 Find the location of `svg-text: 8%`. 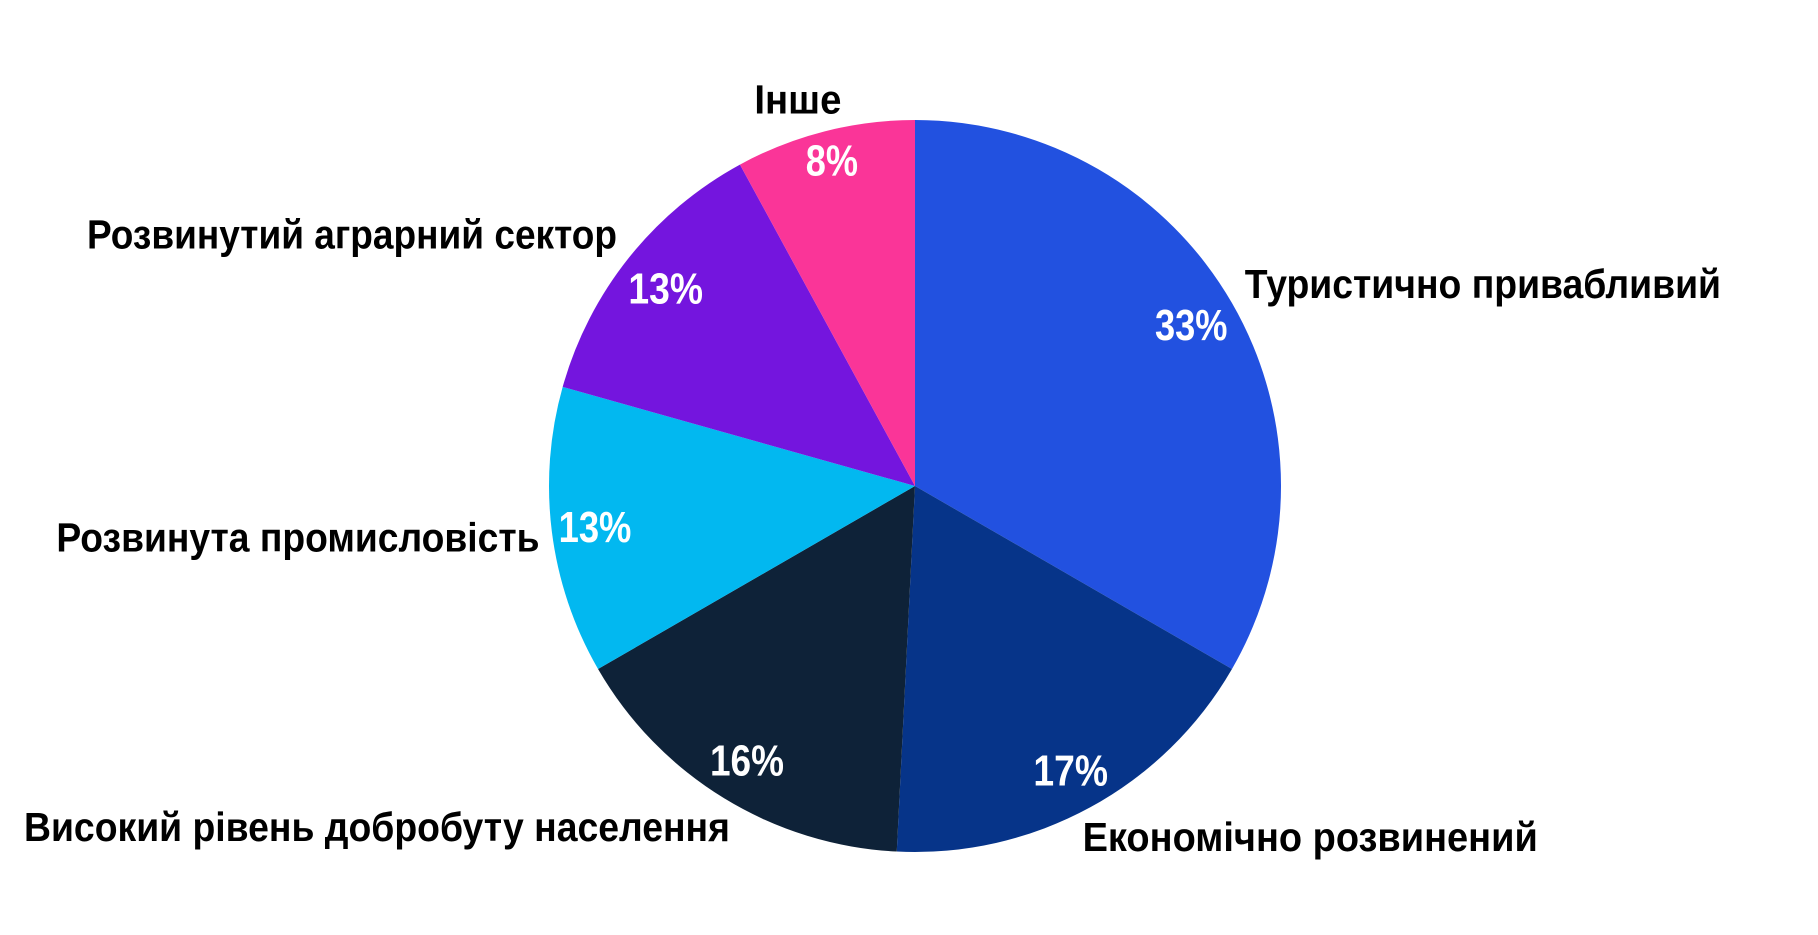

svg-text: 8% is located at coordinates (832, 162).